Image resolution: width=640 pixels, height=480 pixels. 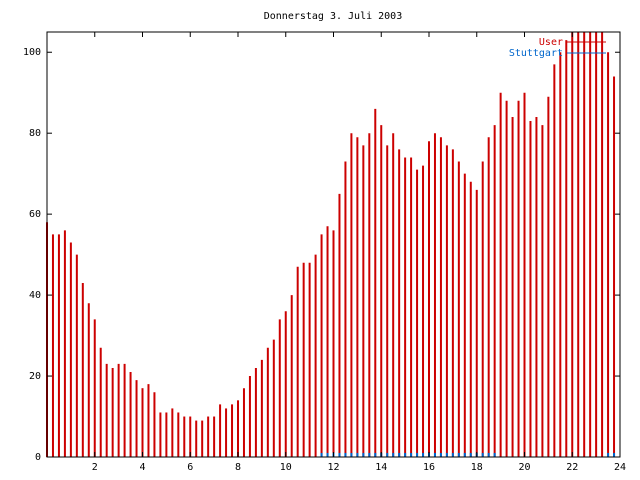 What do you see at coordinates (620, 467) in the screenshot?
I see `x-tick-label: 24` at bounding box center [620, 467].